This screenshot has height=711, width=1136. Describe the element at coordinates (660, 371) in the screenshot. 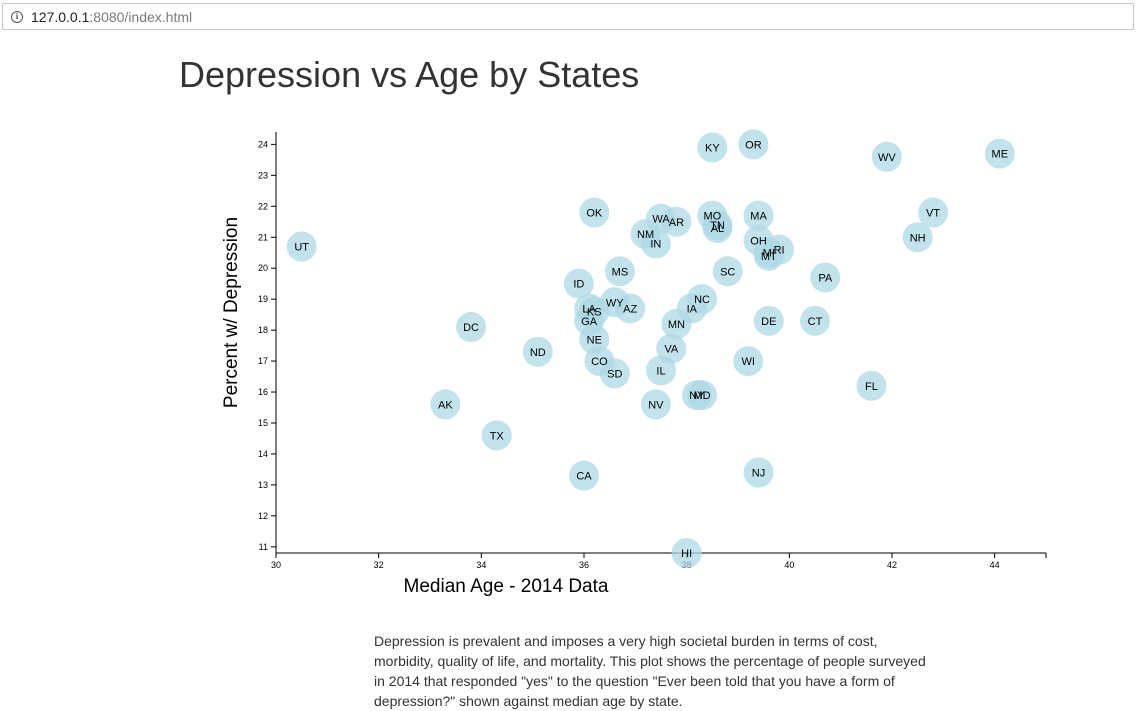

I see `state-label-il: IL` at that location.